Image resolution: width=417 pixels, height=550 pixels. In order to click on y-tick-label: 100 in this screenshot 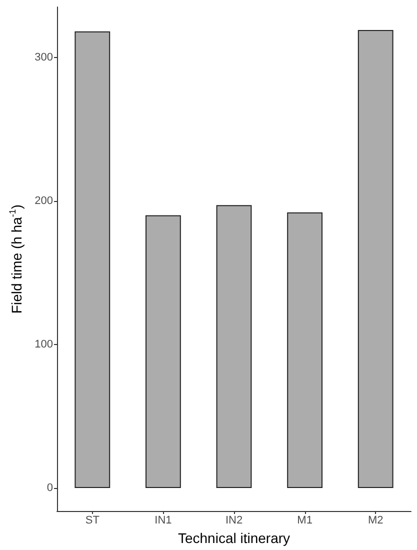, I will do `click(43, 344)`.